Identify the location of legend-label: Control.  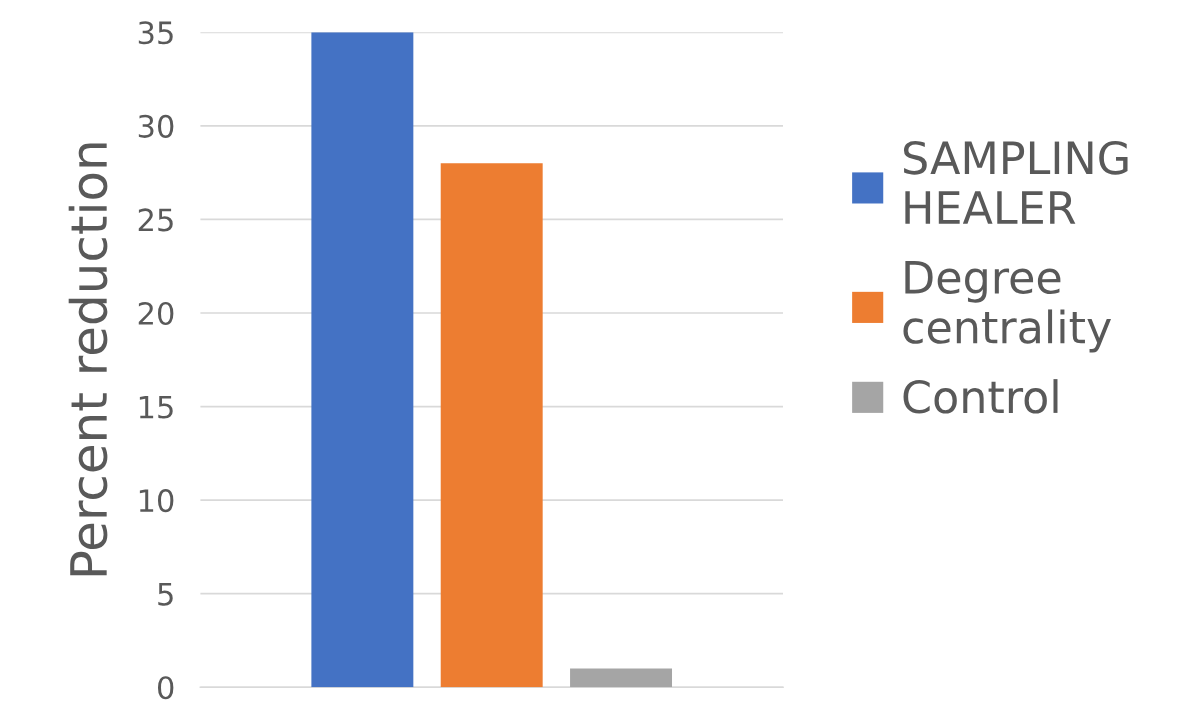
(980, 396).